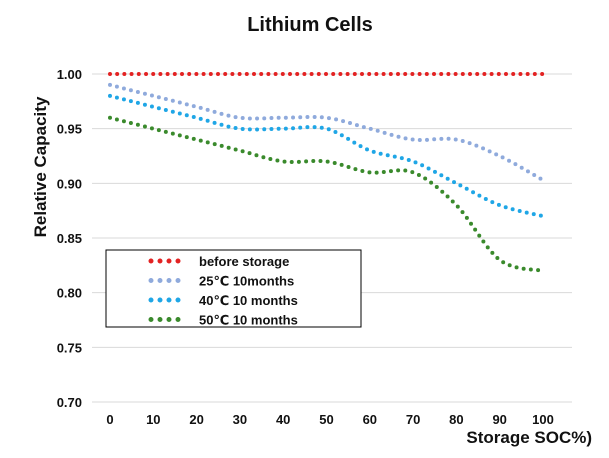 The width and height of the screenshot is (609, 458). What do you see at coordinates (244, 261) in the screenshot?
I see `legend-entry-0: before storage` at bounding box center [244, 261].